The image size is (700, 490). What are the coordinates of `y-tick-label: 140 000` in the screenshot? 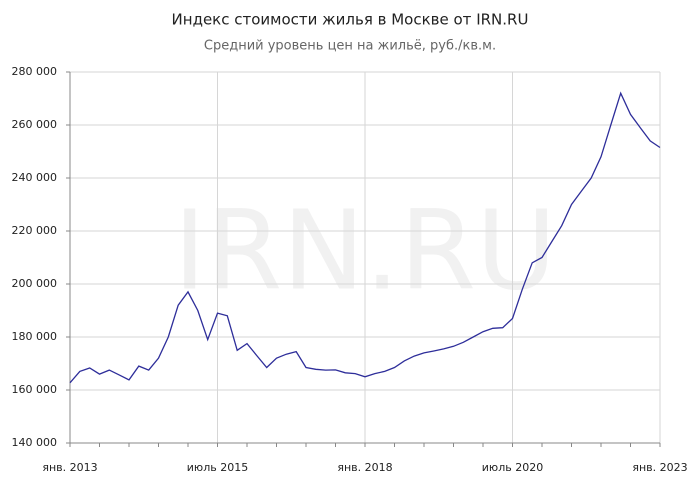 It's located at (35, 442).